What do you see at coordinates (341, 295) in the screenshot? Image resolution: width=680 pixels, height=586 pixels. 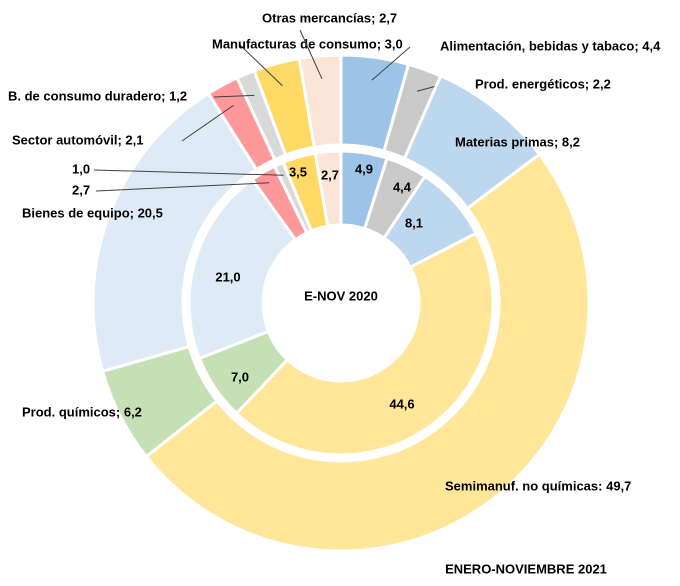 I see `inner-ring-name: E-NOV 2020` at bounding box center [341, 295].